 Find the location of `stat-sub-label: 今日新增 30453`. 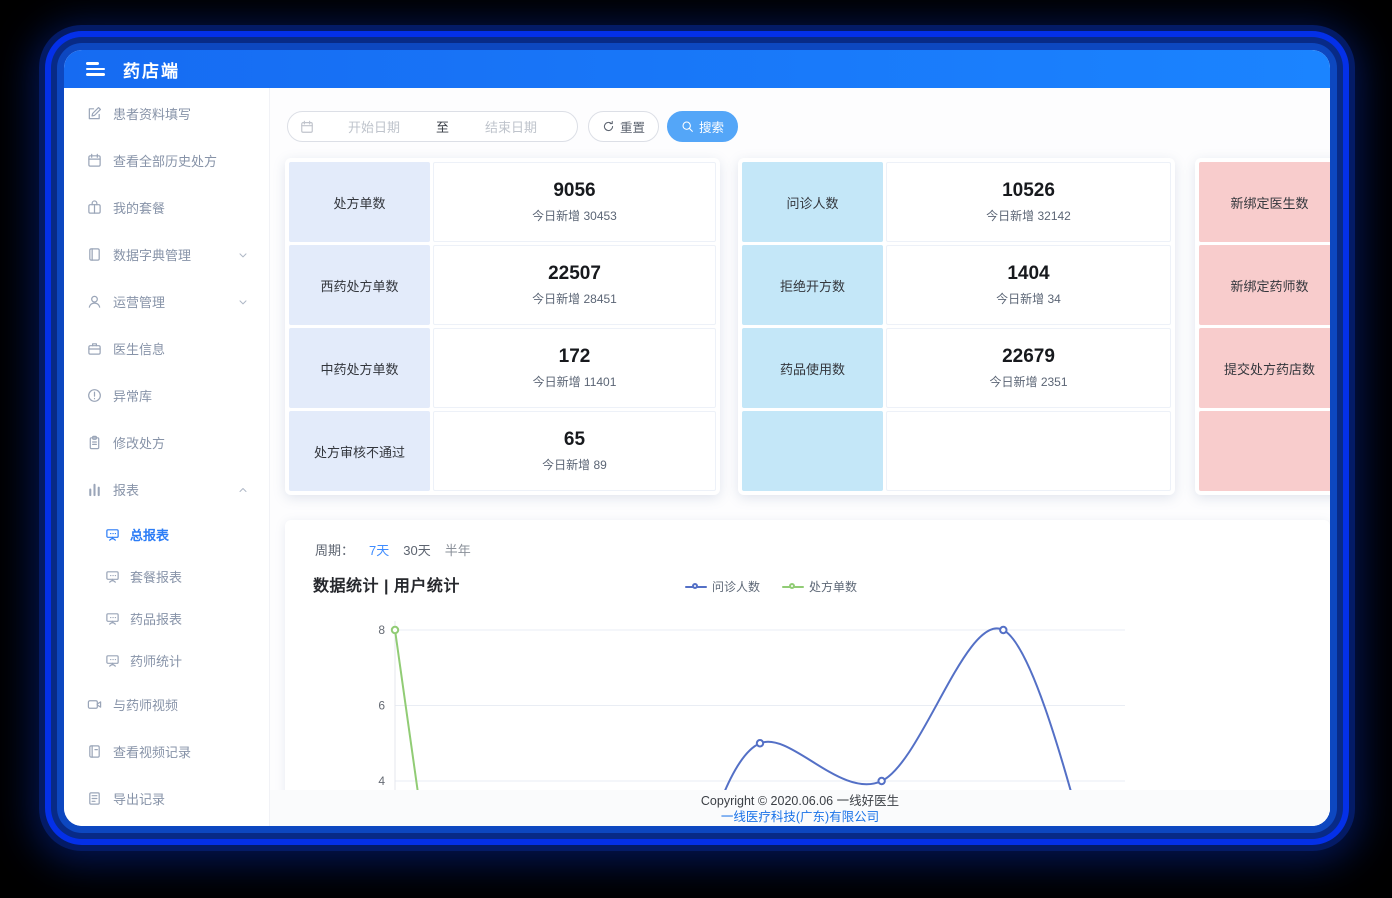

stat-sub-label: 今日新增 30453 is located at coordinates (574, 216).